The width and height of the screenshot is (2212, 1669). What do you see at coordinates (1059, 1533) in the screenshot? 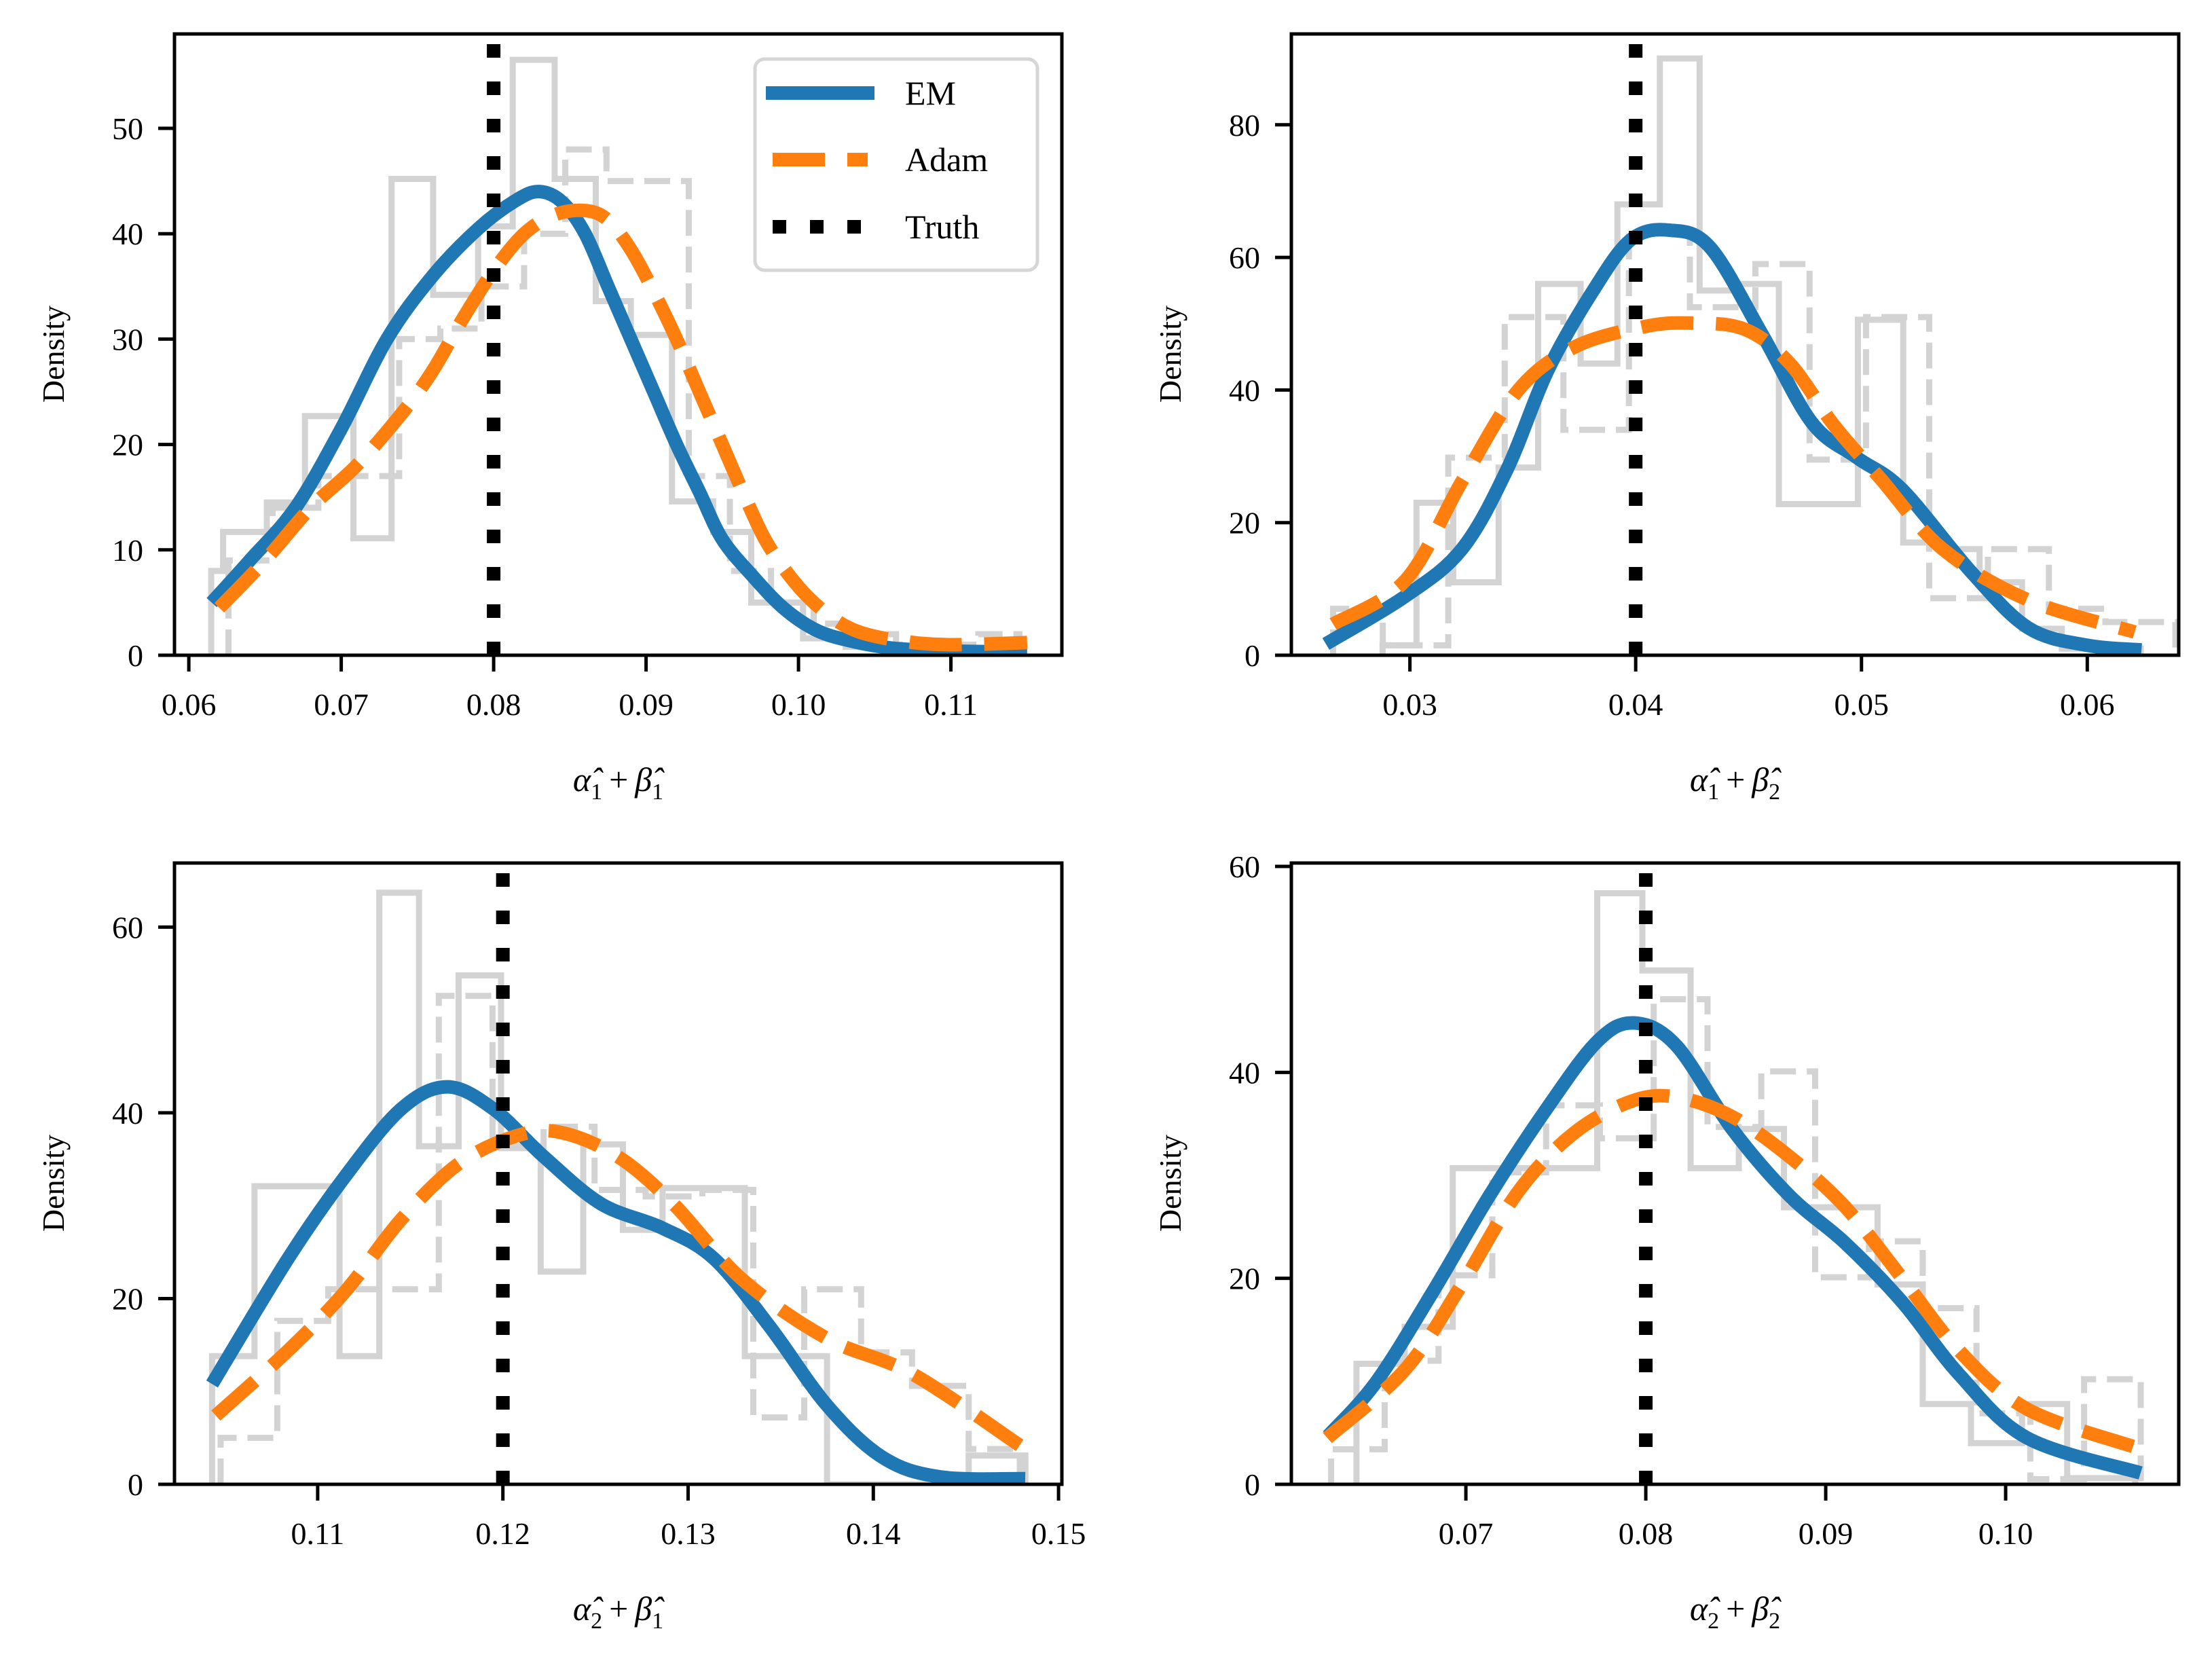
I see `x-tick-label: 0.15` at bounding box center [1059, 1533].